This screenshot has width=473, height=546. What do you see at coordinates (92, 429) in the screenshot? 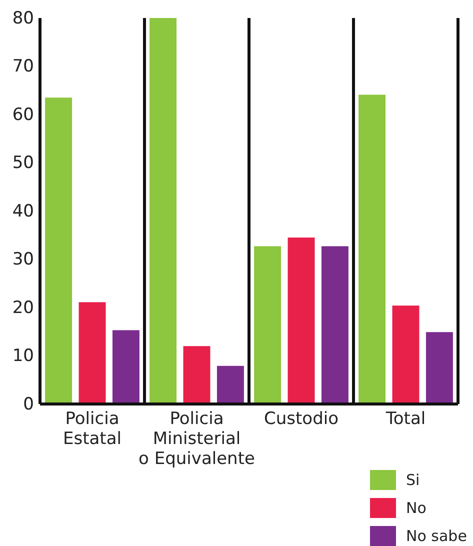
I see `x-tick-label: Policia Estatal` at bounding box center [92, 429].